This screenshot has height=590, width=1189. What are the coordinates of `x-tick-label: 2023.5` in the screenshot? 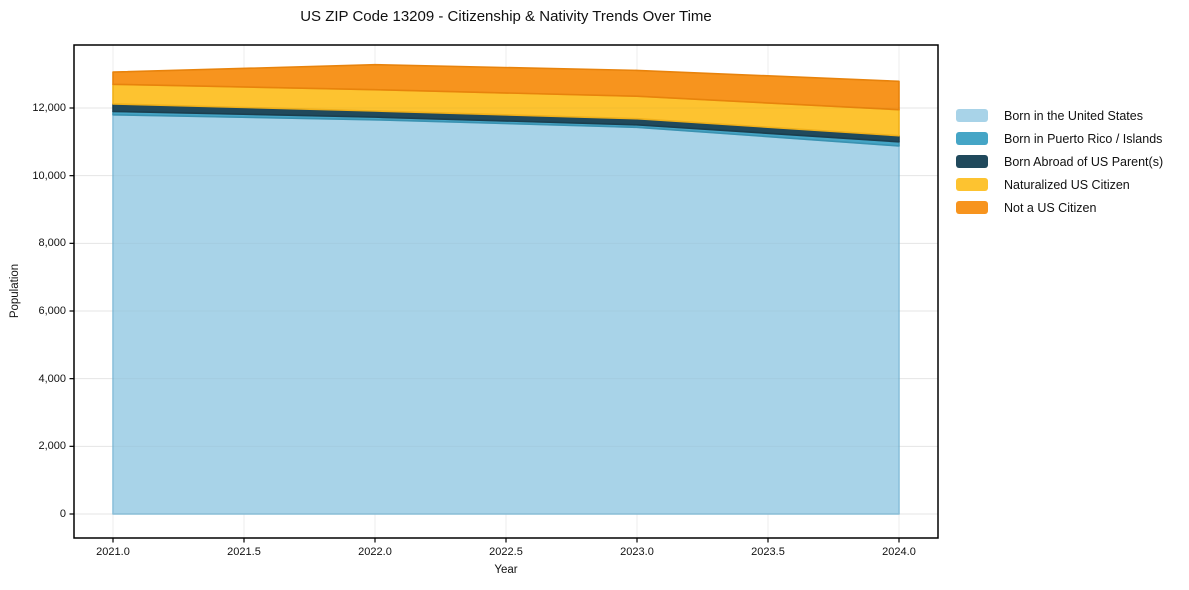 It's located at (768, 552).